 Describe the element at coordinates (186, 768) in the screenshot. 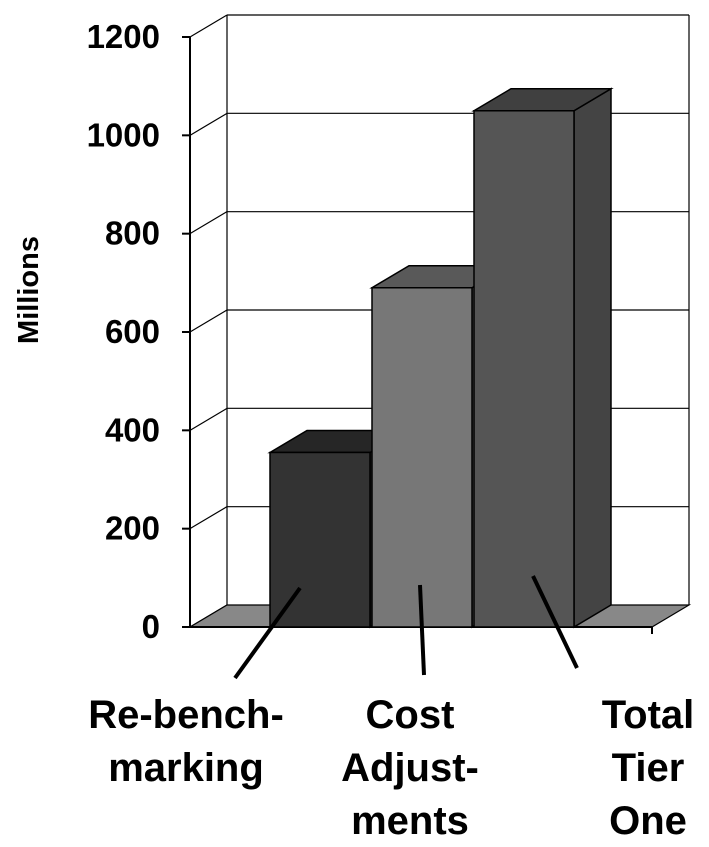

I see `category-label-line: marking` at that location.